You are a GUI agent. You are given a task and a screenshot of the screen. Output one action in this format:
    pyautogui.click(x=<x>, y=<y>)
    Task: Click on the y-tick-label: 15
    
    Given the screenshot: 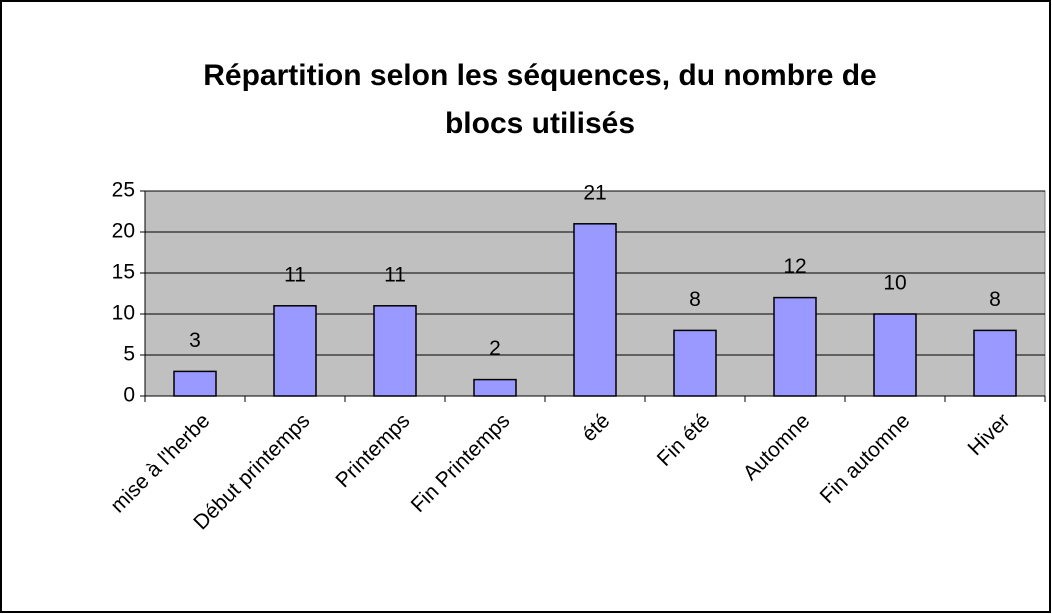 What is the action you would take?
    pyautogui.click(x=123, y=272)
    